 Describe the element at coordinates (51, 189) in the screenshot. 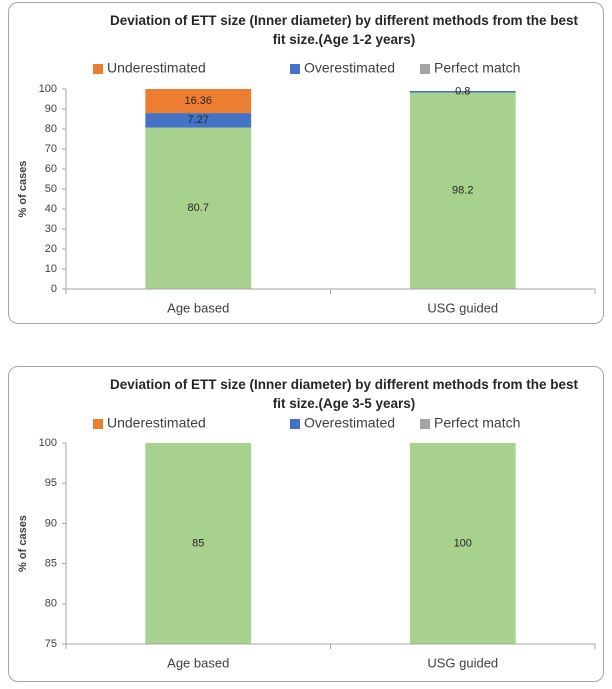

I see `y-tick-label: 50` at that location.